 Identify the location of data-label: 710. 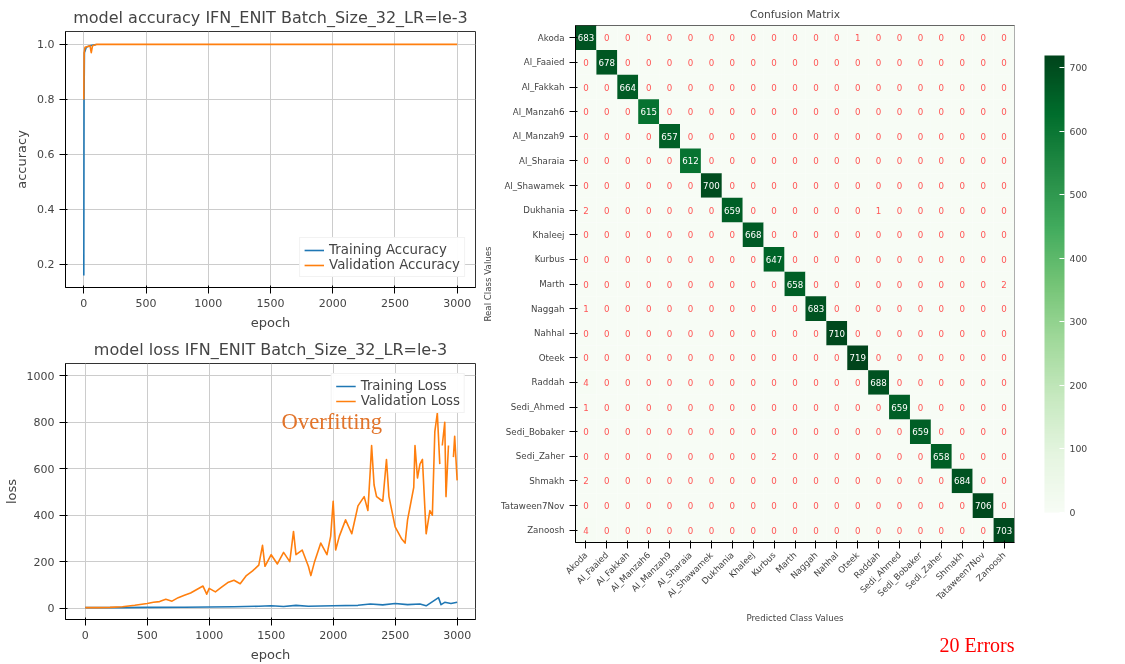
(837, 333).